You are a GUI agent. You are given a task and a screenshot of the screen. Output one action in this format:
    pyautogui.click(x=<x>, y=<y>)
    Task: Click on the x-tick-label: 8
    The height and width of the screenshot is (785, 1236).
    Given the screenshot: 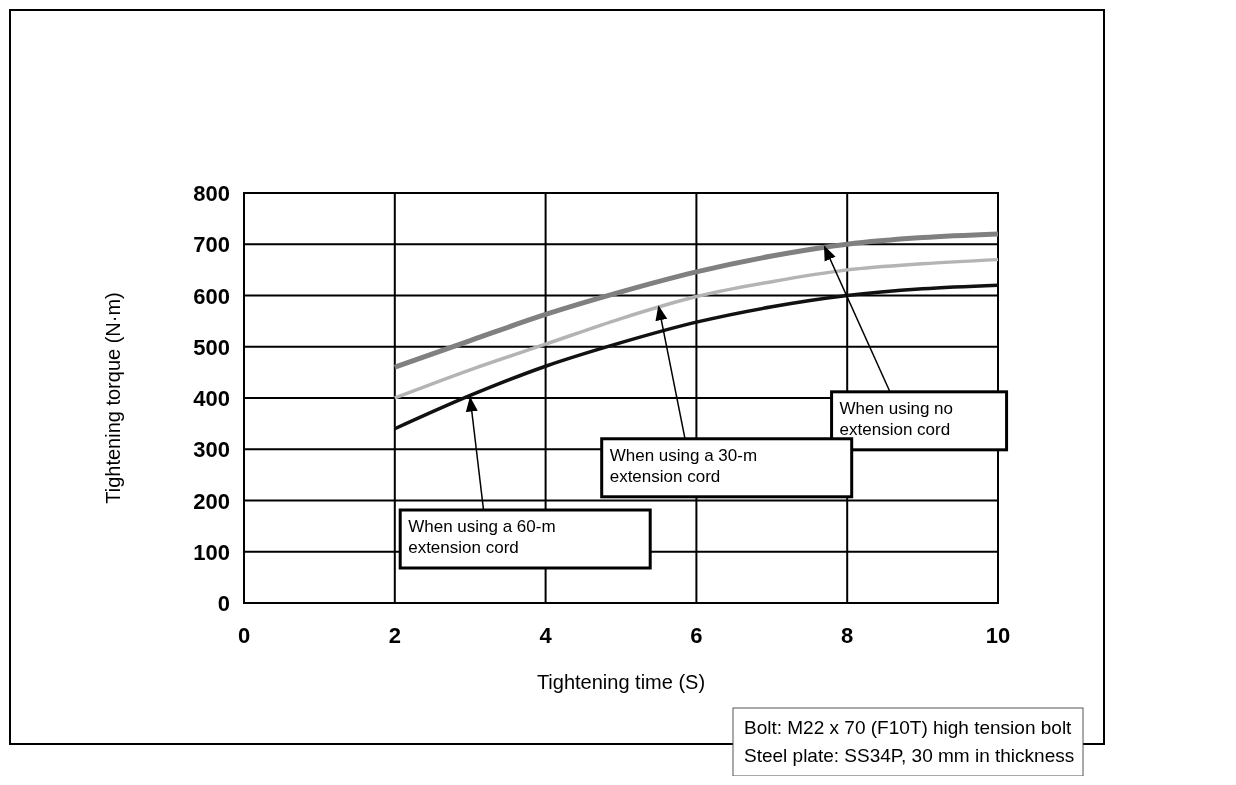 What is the action you would take?
    pyautogui.click(x=847, y=635)
    